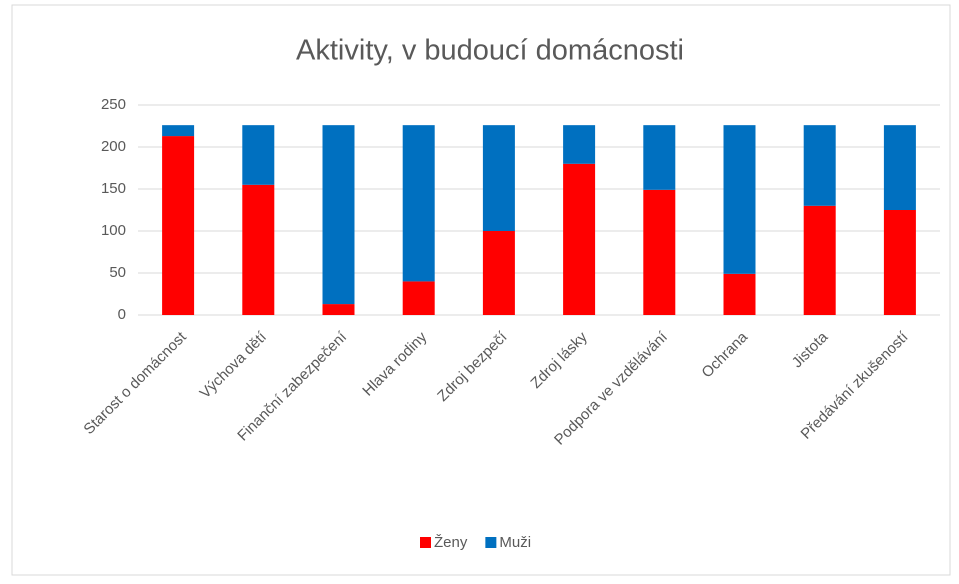 The width and height of the screenshot is (959, 584). I want to click on y-tick-label: 50, so click(117, 272).